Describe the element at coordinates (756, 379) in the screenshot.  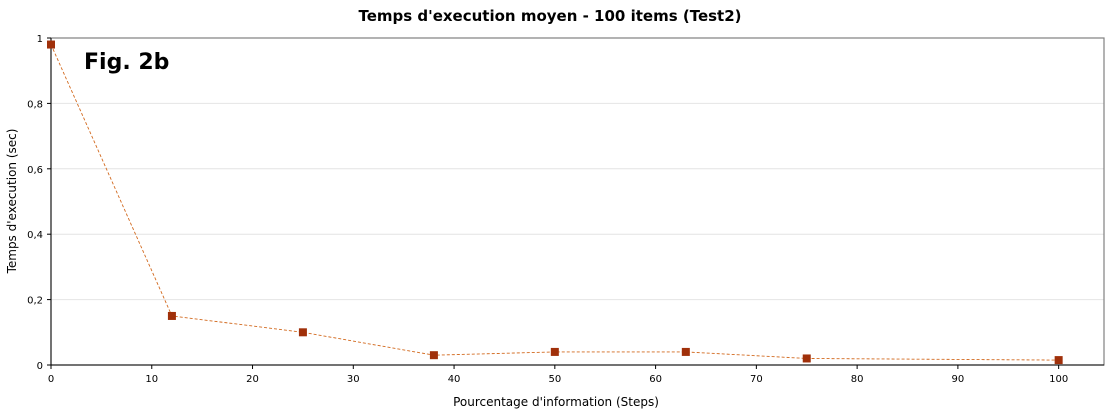
I see `x-tick-label: 70` at that location.